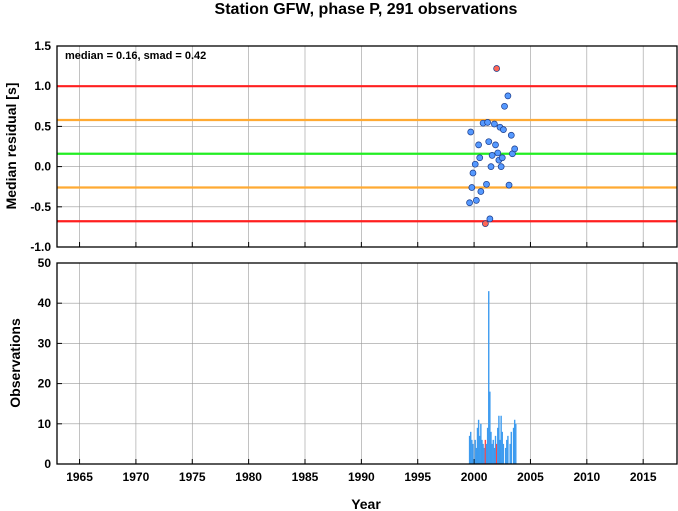  What do you see at coordinates (530, 477) in the screenshot?
I see `x-tick-label: 2005` at bounding box center [530, 477].